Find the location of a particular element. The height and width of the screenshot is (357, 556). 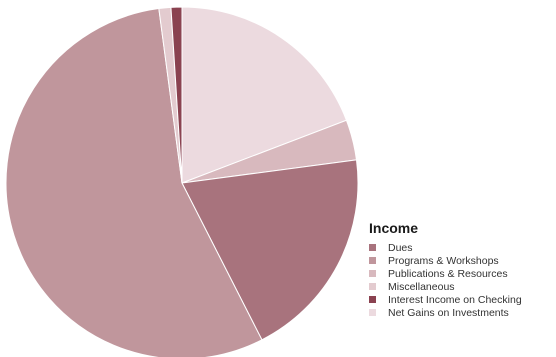

legend-label: Programs & Workshops is located at coordinates (443, 260).